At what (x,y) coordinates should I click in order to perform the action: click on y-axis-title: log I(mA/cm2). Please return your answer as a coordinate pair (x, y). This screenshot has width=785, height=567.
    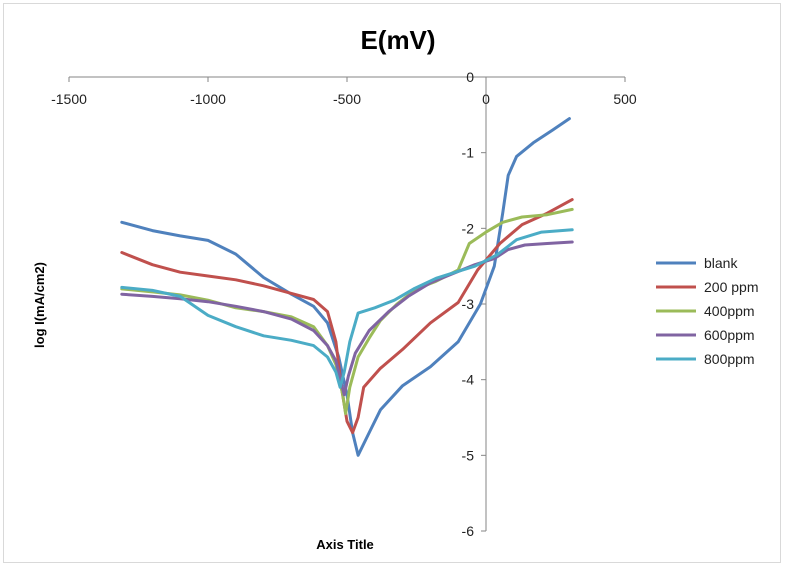
    Looking at the image, I should click on (39, 305).